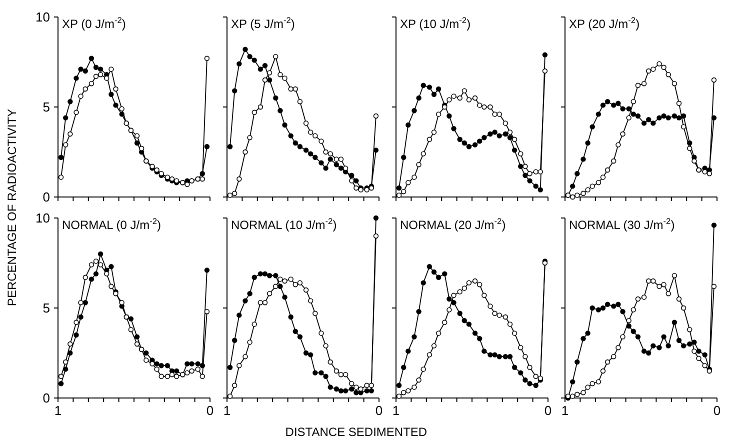 The height and width of the screenshot is (442, 732). What do you see at coordinates (604, 23) in the screenshot?
I see `chart-title: XP (20 J/m$^{-2}$)` at bounding box center [604, 23].